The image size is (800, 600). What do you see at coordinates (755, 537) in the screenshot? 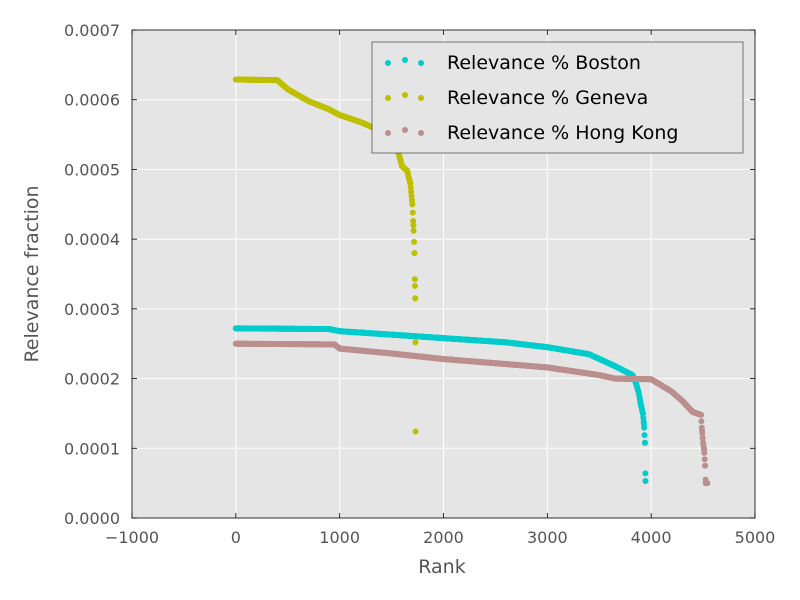
I see `x-tick-label: 5000` at bounding box center [755, 537].